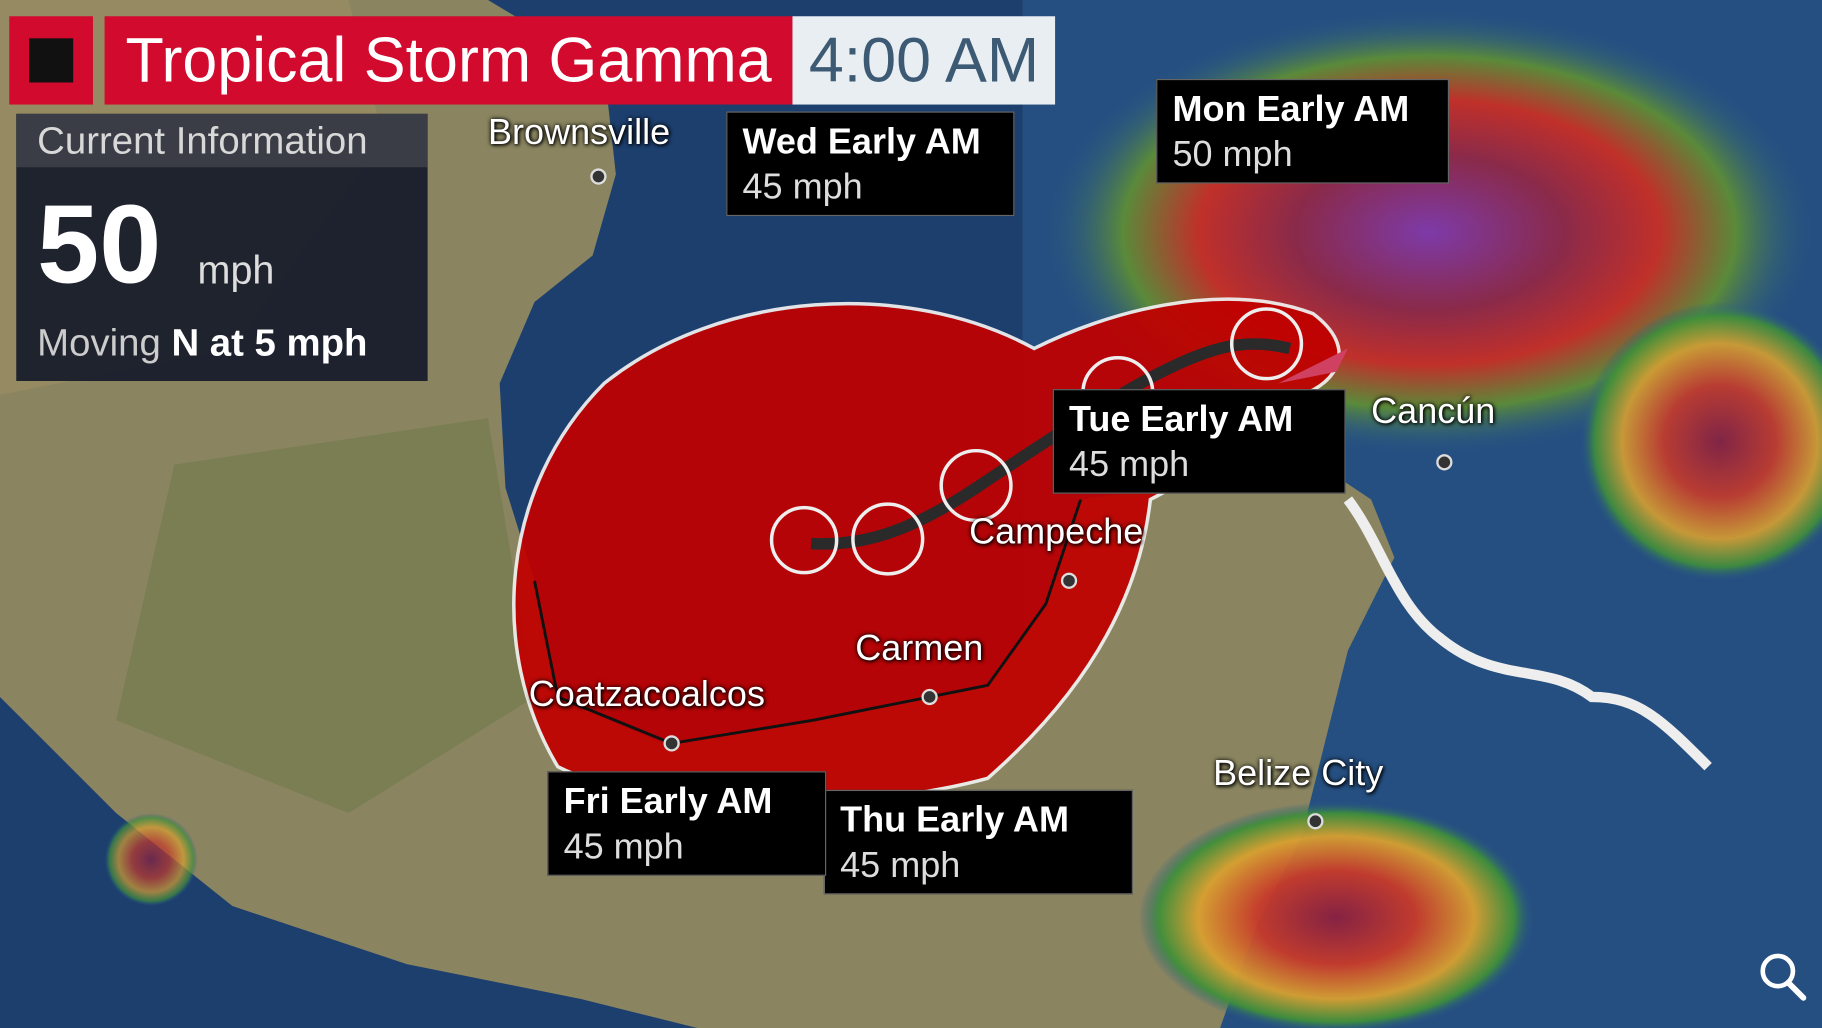 The height and width of the screenshot is (1028, 1822). I want to click on title-bar: Tropical Storm Gamma 4:00 AM, so click(532, 60).